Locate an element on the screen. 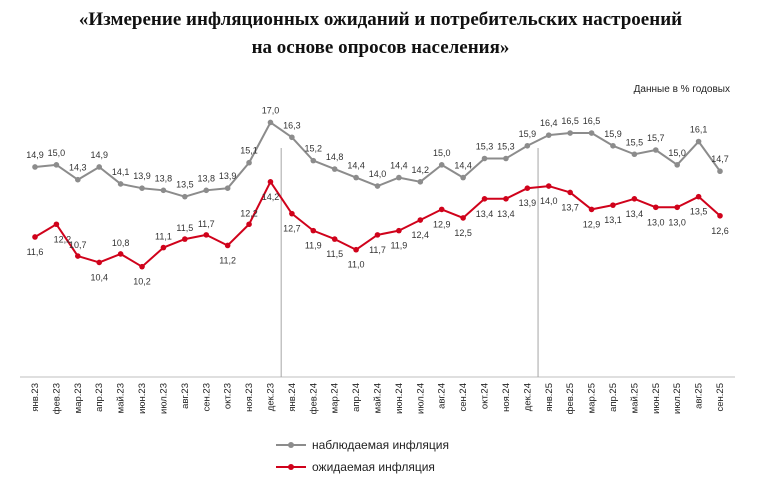 The width and height of the screenshot is (761, 479). x-tick-label: июл.25 is located at coordinates (677, 398).